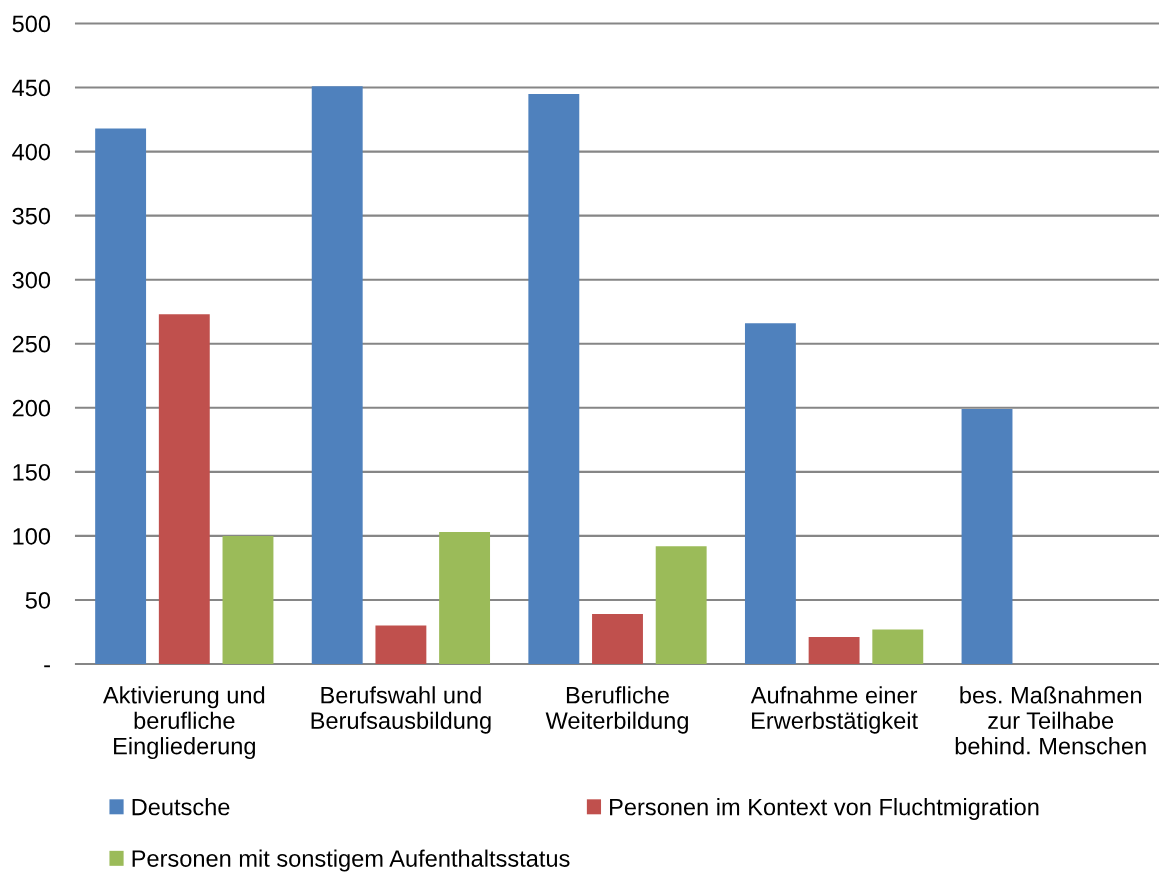  I want to click on y-tick-label: 150, so click(32, 472).